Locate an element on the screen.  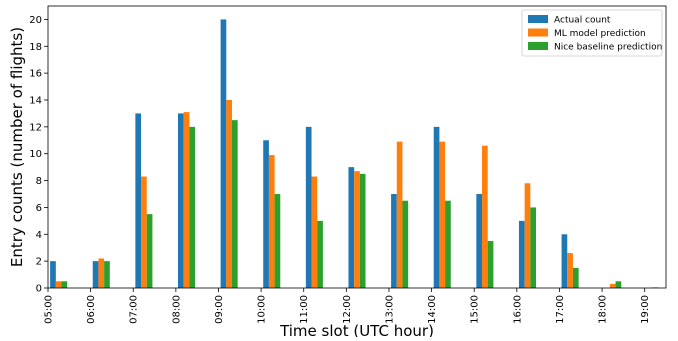
y-tick-label: 14 is located at coordinates (35, 101).